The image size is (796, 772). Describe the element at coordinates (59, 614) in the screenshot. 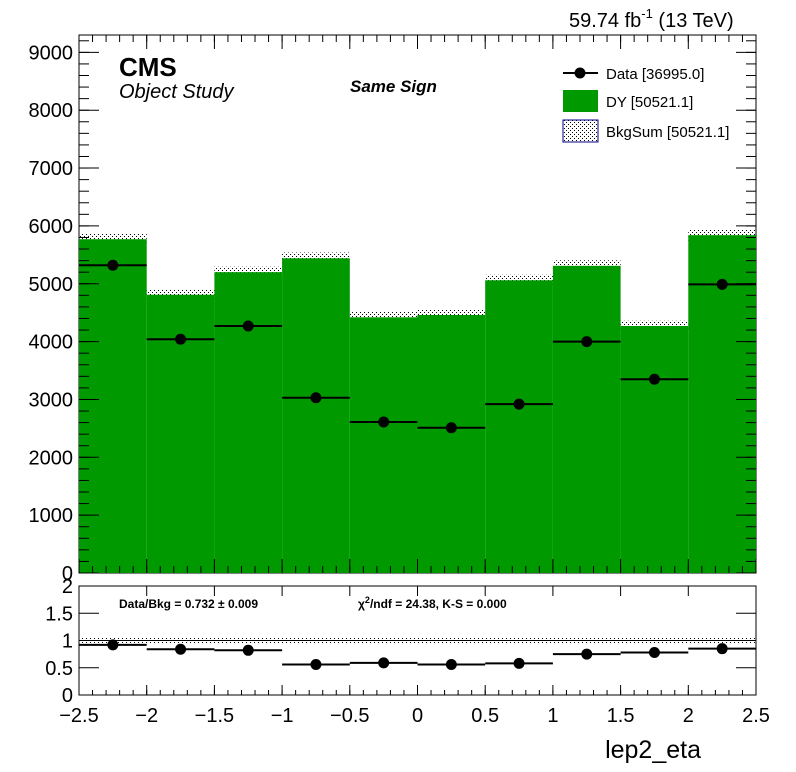

I see `ratio-y-tick-label: 1.5` at that location.